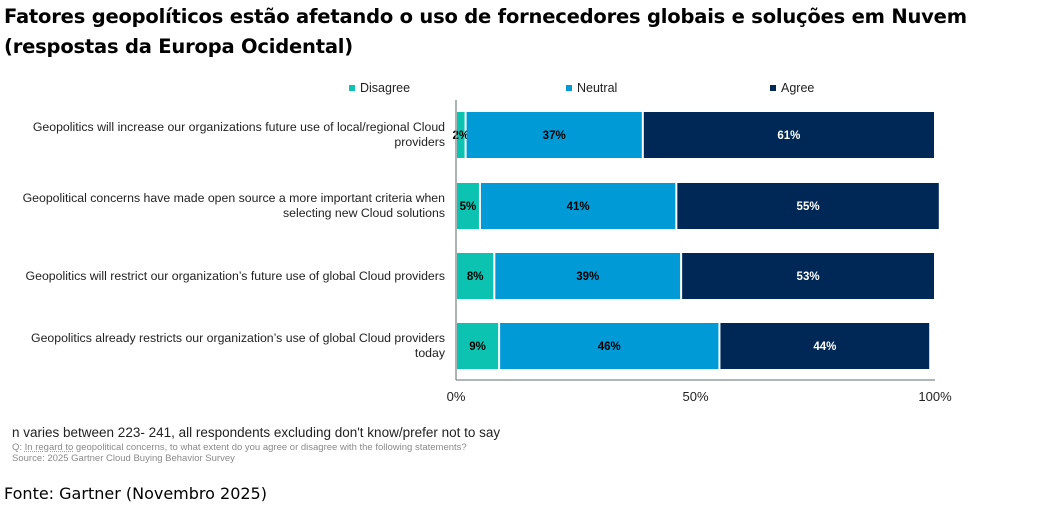 Image resolution: width=1050 pixels, height=510 pixels. Describe the element at coordinates (363, 213) in the screenshot. I see `category-label-line: selecting new Cloud solutions` at that location.